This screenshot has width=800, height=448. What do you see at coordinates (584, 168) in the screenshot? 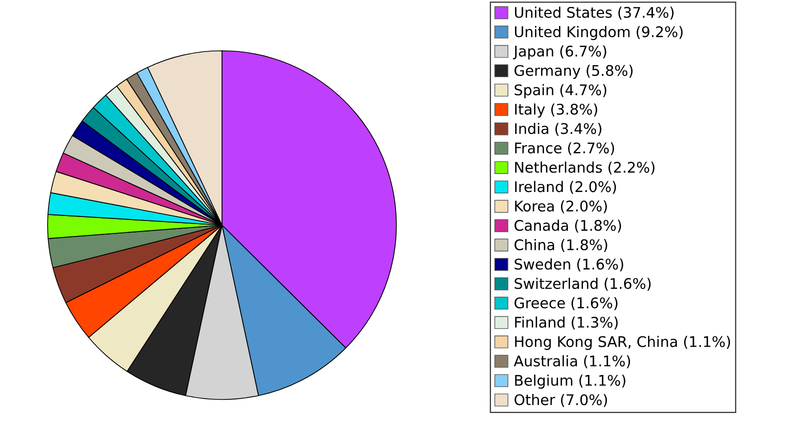
I see `legend-label: Netherlands (2.2%)` at bounding box center [584, 168].